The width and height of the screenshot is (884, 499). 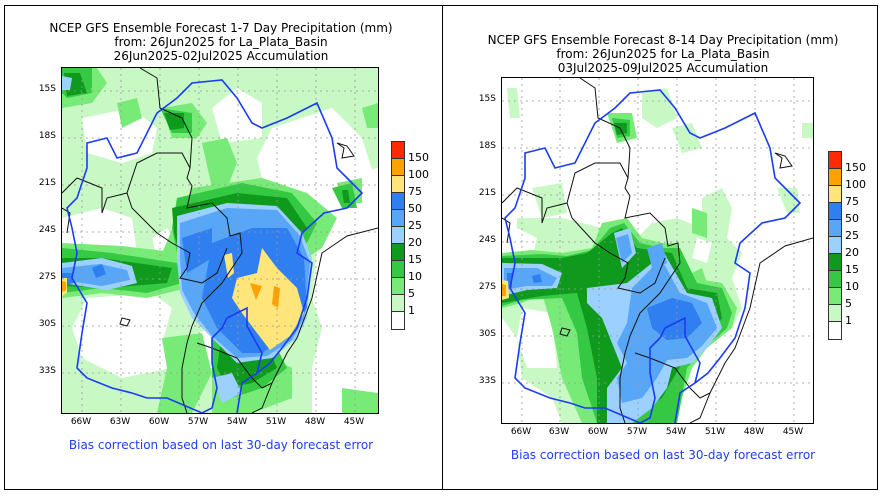 I want to click on precip-75-100mm, so click(x=183, y=299).